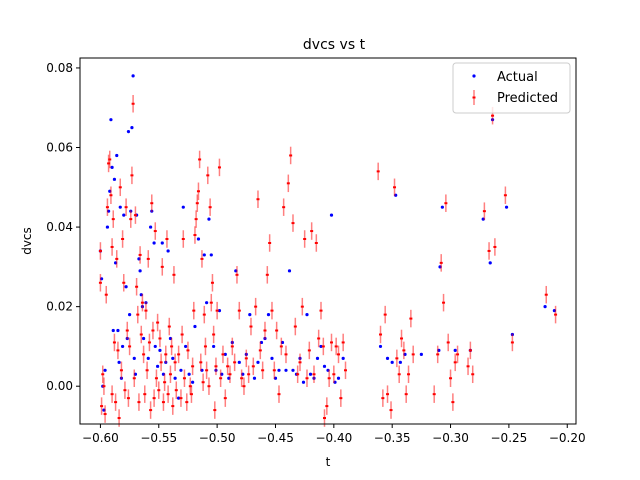 The image size is (640, 480). What do you see at coordinates (59, 227) in the screenshot?
I see `y-tick-label: 0.04` at bounding box center [59, 227].